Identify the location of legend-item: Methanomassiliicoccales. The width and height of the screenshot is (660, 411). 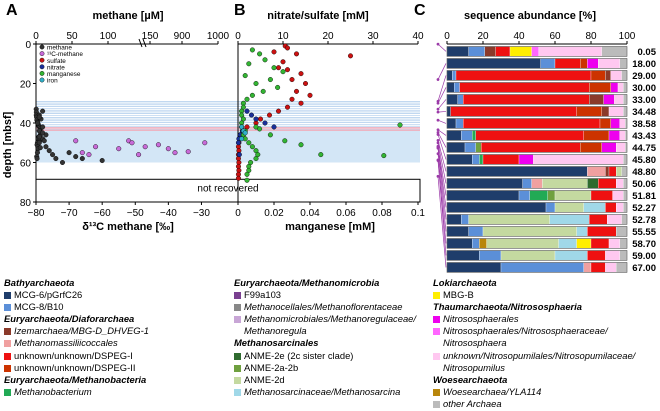
(76, 343).